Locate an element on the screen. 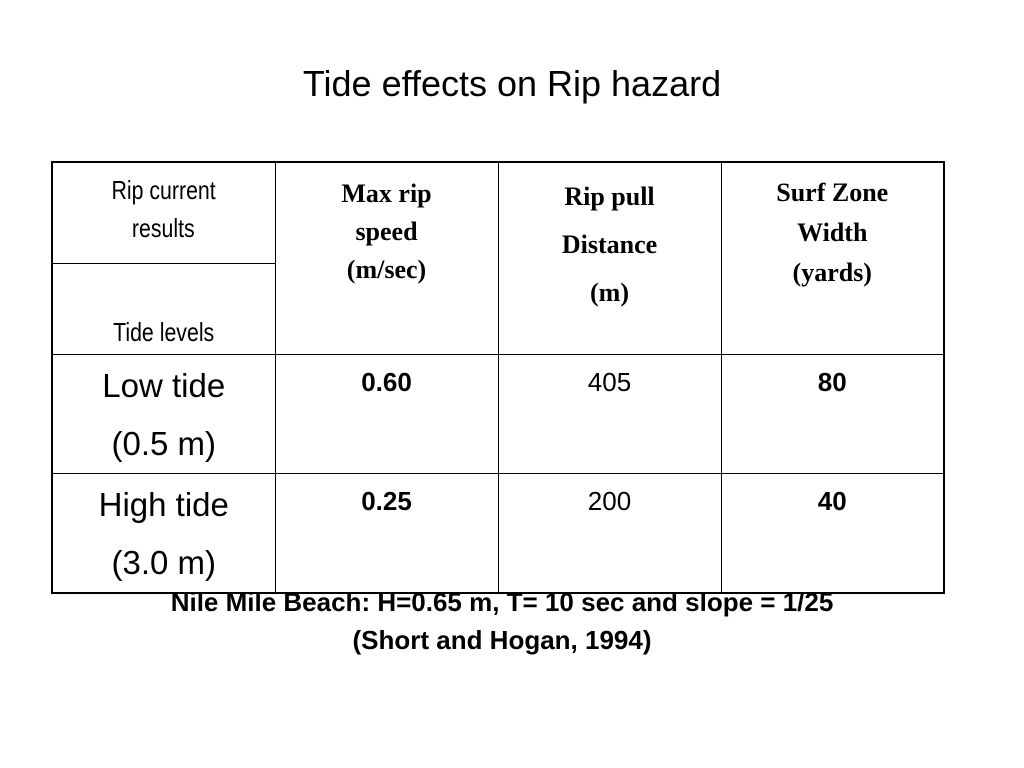 This screenshot has height=768, width=1024. header-rip-pull-distance-line-2: Distance is located at coordinates (609, 244).